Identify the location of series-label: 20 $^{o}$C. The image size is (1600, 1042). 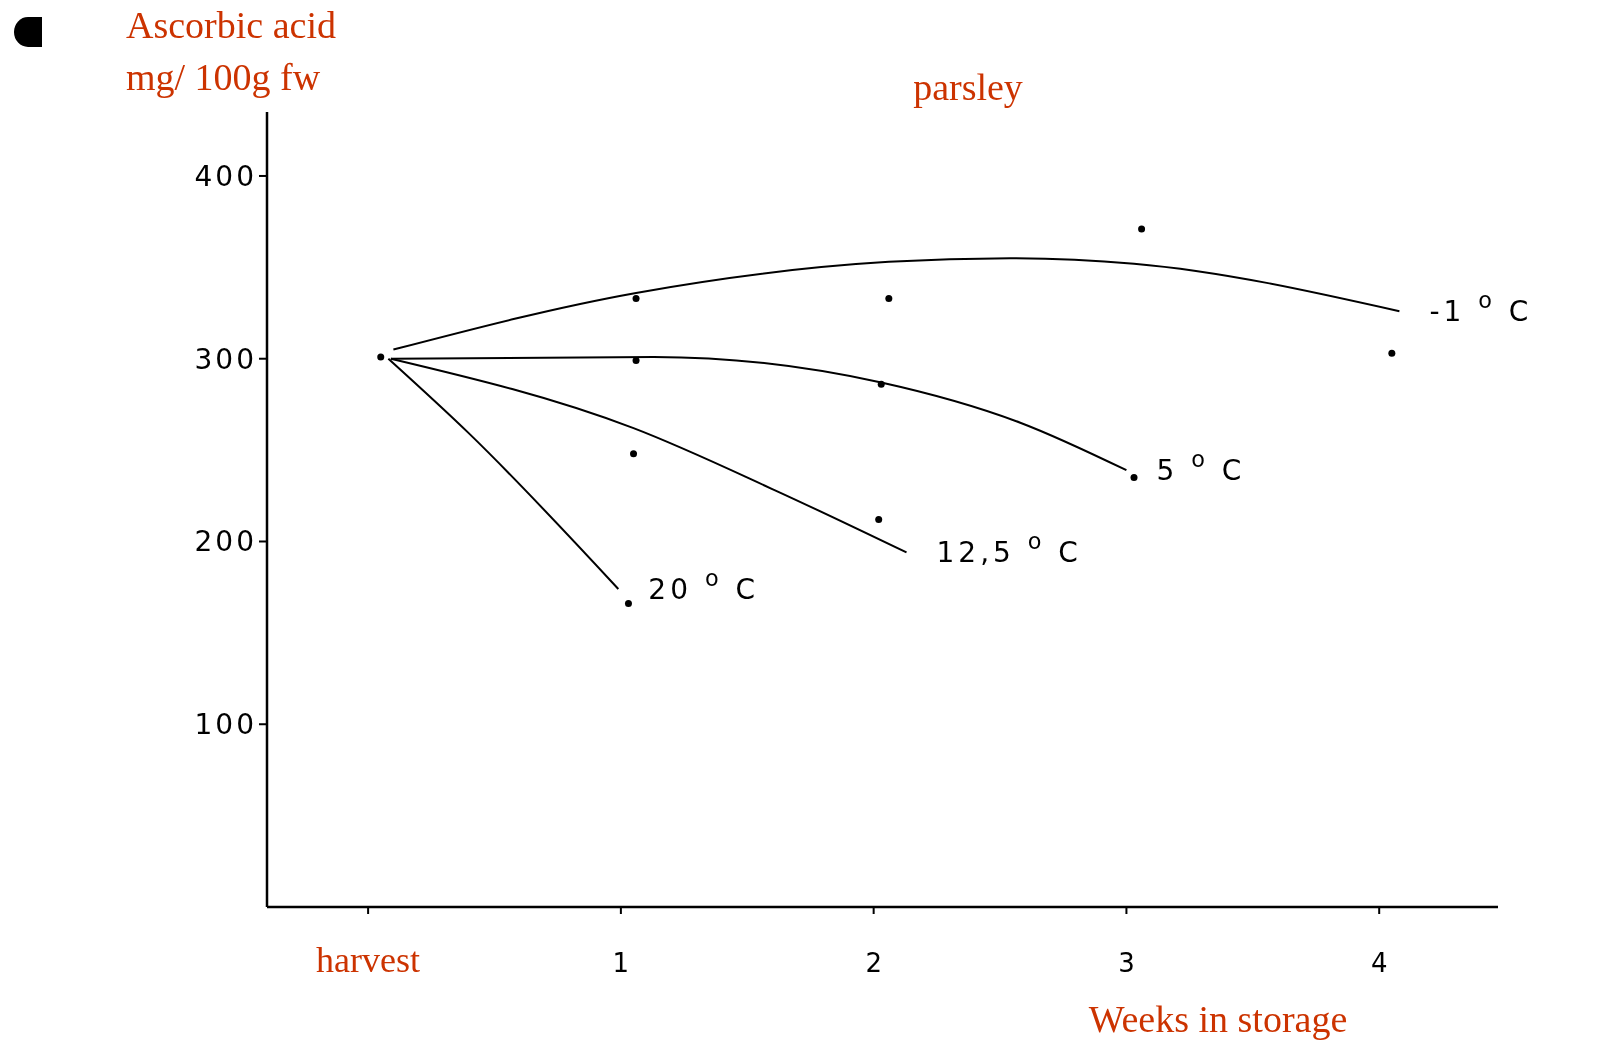
(704, 585).